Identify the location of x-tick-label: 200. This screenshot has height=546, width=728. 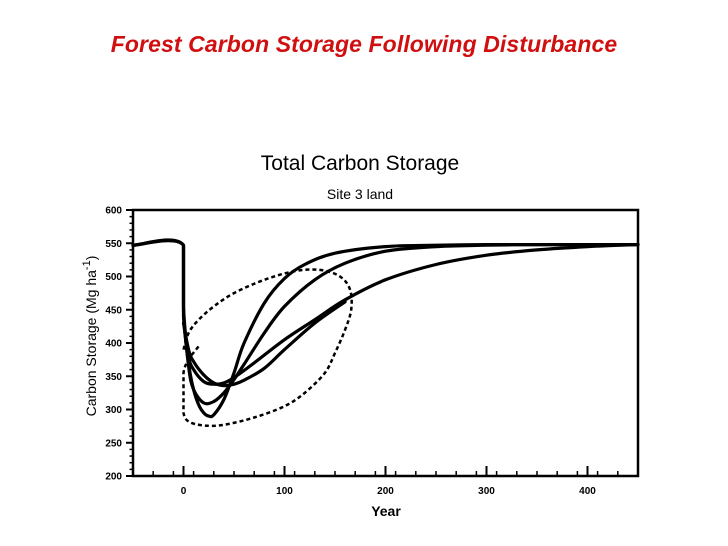
(385, 491).